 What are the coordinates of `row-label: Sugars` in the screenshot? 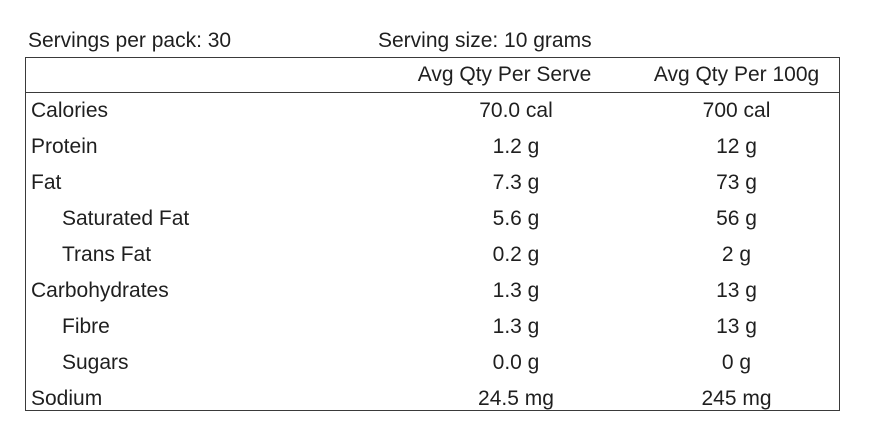 It's located at (95, 362).